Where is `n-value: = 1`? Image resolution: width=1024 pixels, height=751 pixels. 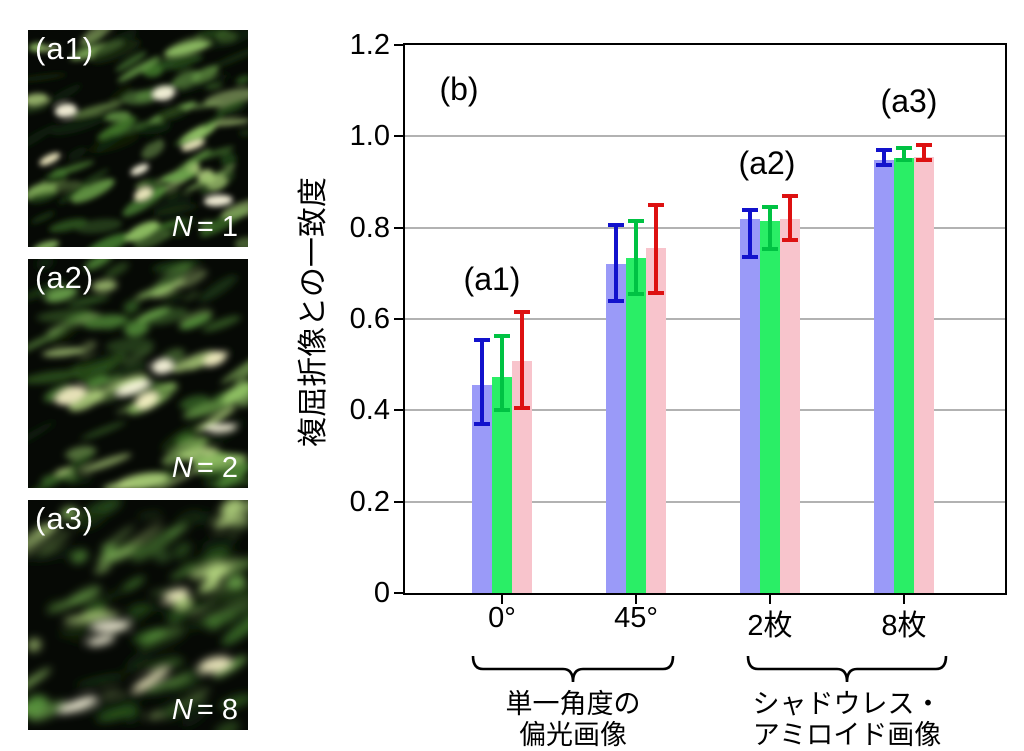
n-value: = 1 is located at coordinates (217, 227).